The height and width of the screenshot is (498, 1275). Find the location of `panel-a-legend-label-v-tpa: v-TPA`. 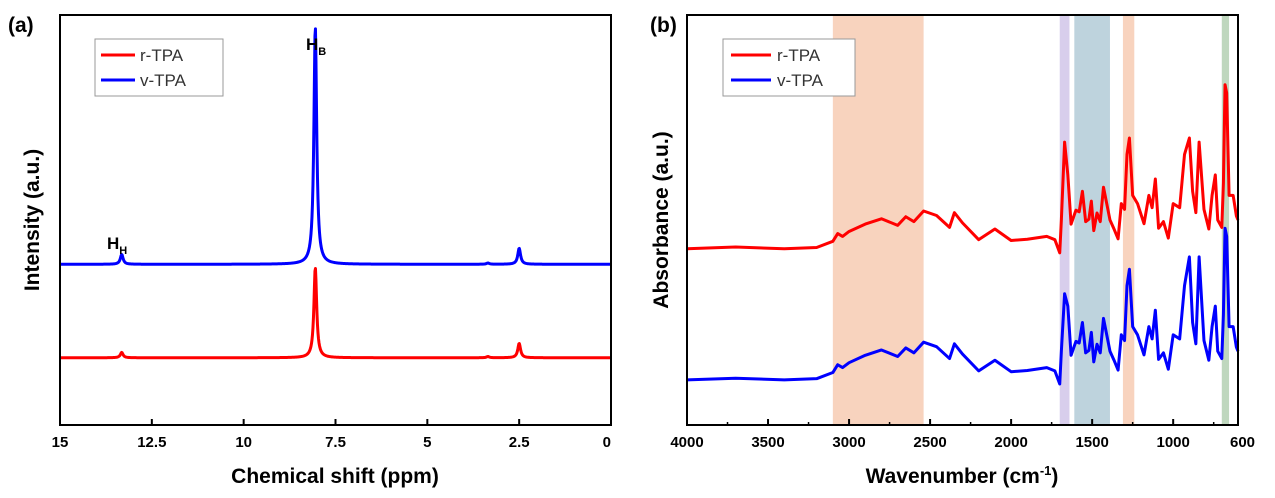

panel-a-legend-label-v-tpa: v-TPA is located at coordinates (163, 80).